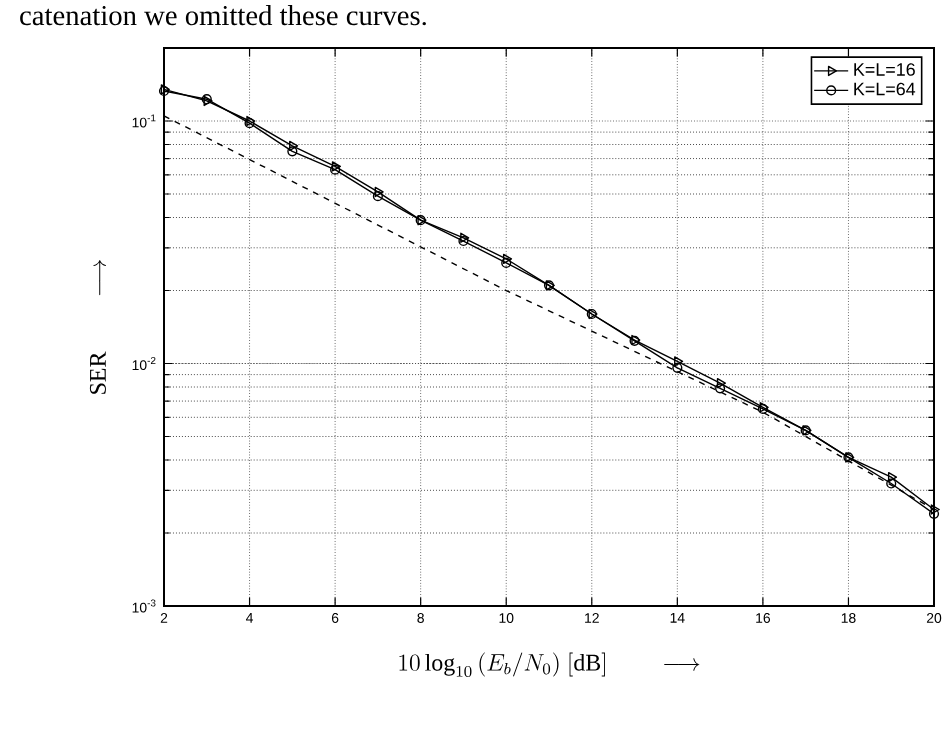 The image size is (948, 744). I want to click on legend-label: K=L=64, so click(885, 89).